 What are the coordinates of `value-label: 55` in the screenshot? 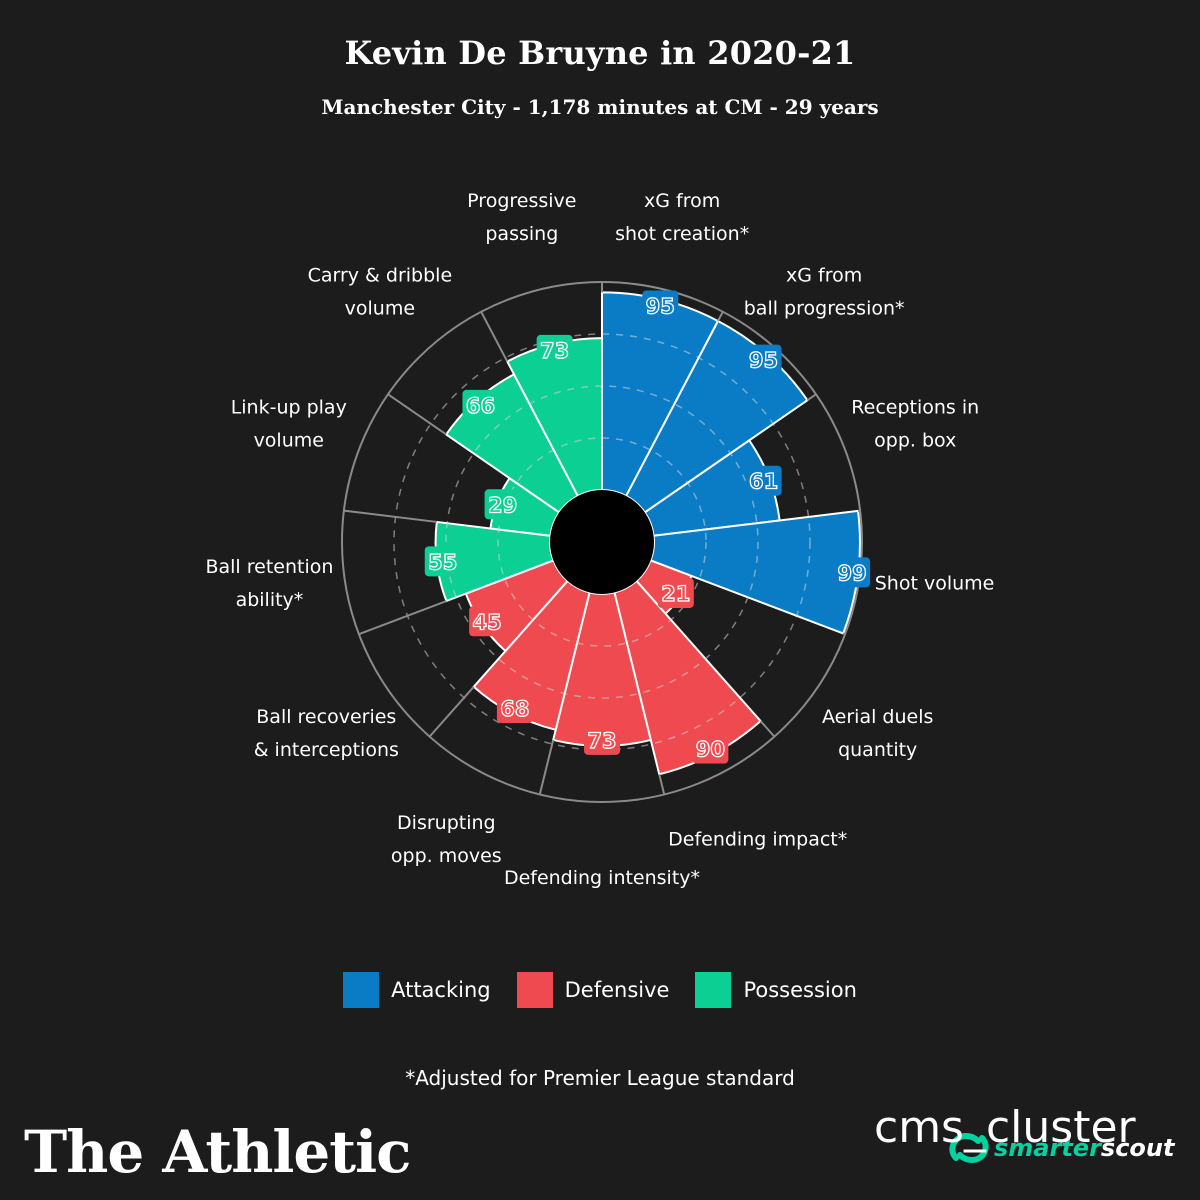 It's located at (442, 562).